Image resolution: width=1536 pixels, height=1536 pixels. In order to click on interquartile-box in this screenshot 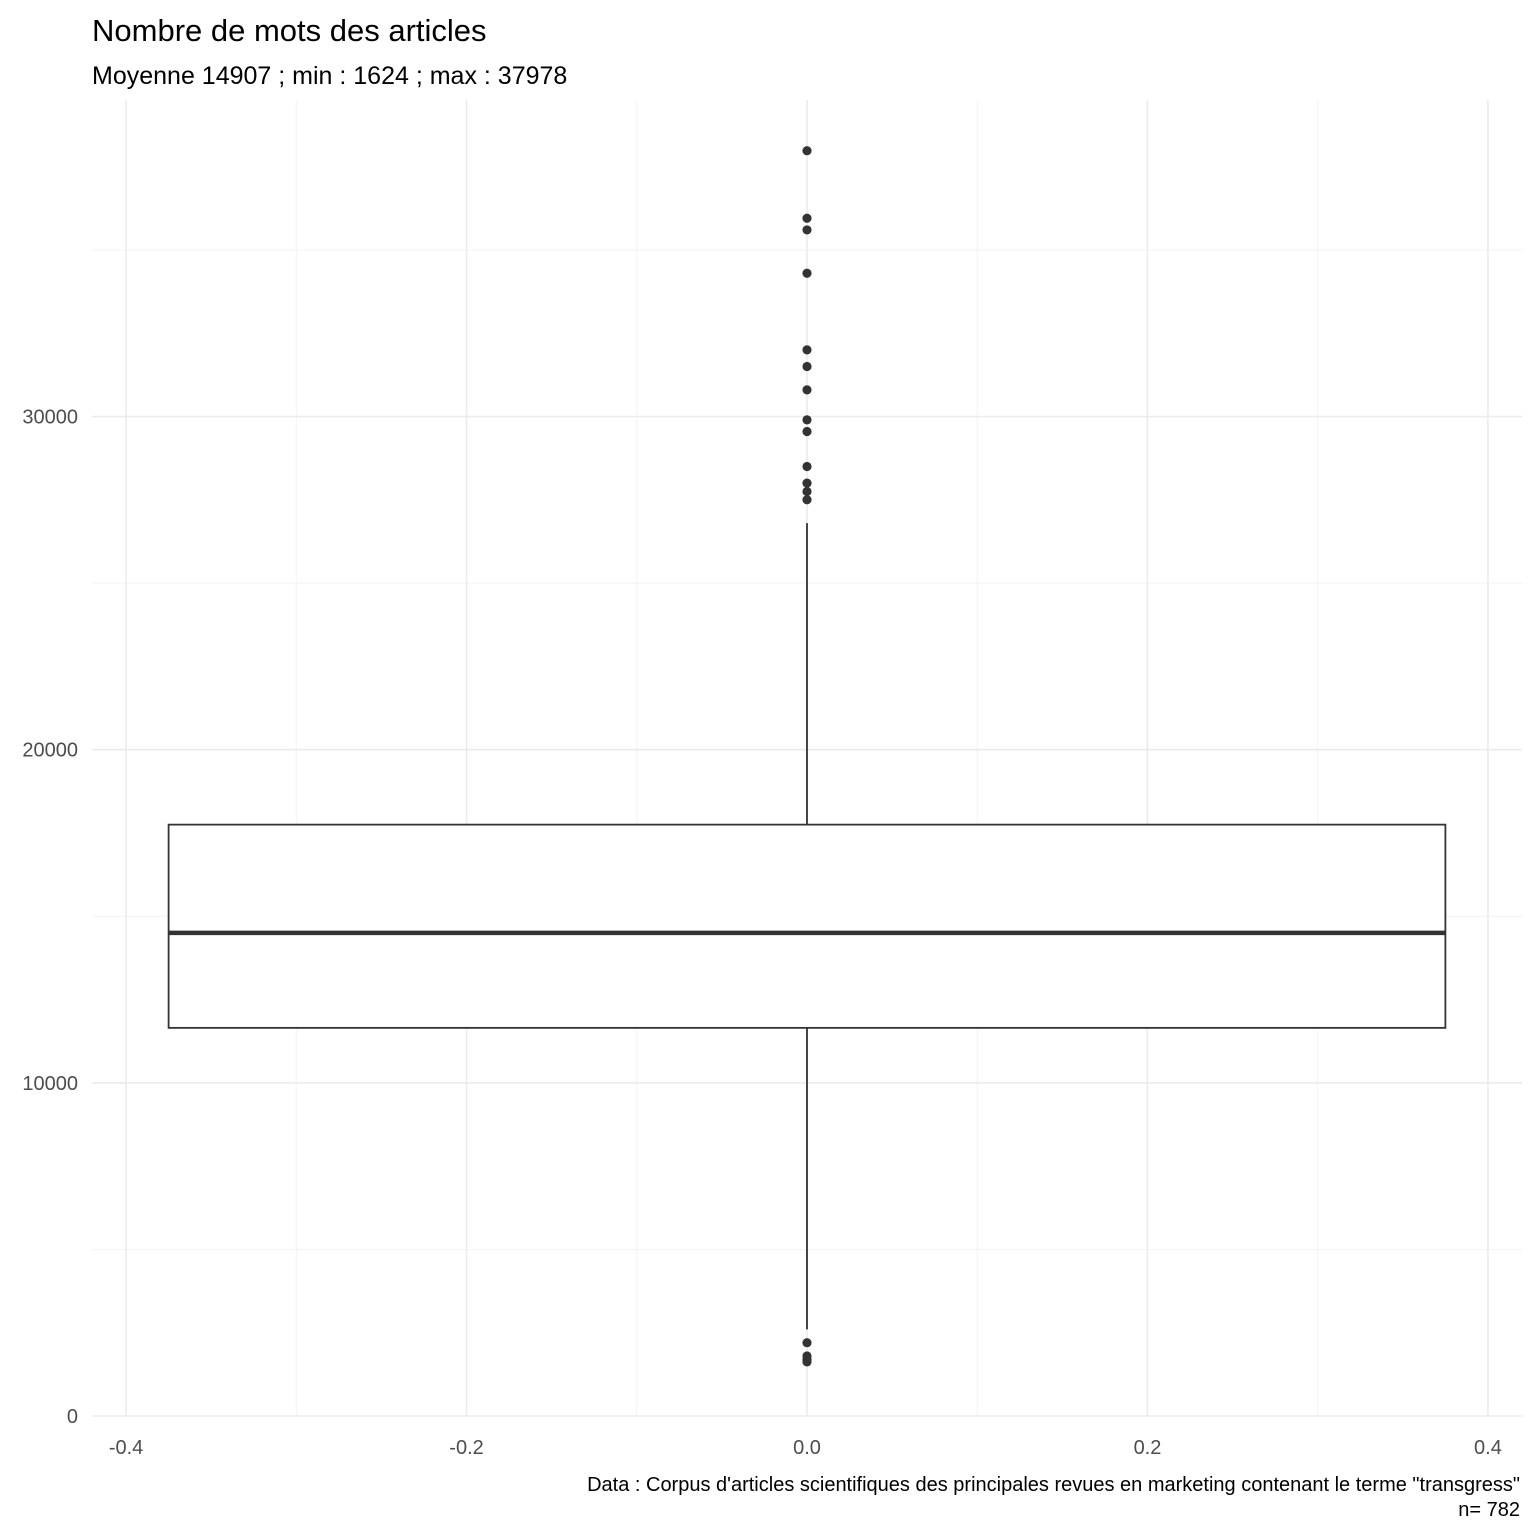, I will do `click(807, 926)`.